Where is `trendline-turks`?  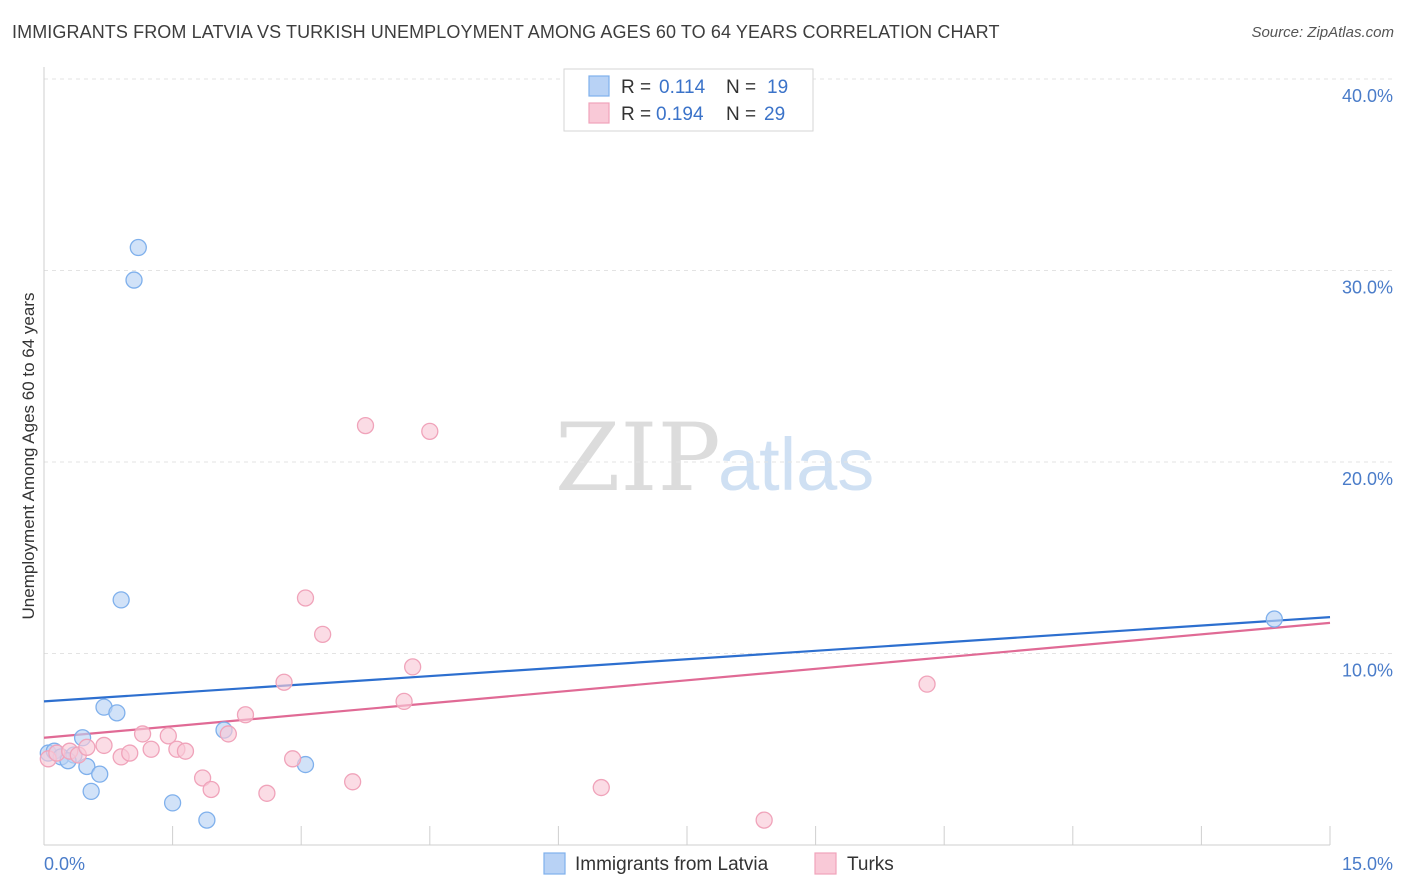
trendline-turks is located at coordinates (687, 680).